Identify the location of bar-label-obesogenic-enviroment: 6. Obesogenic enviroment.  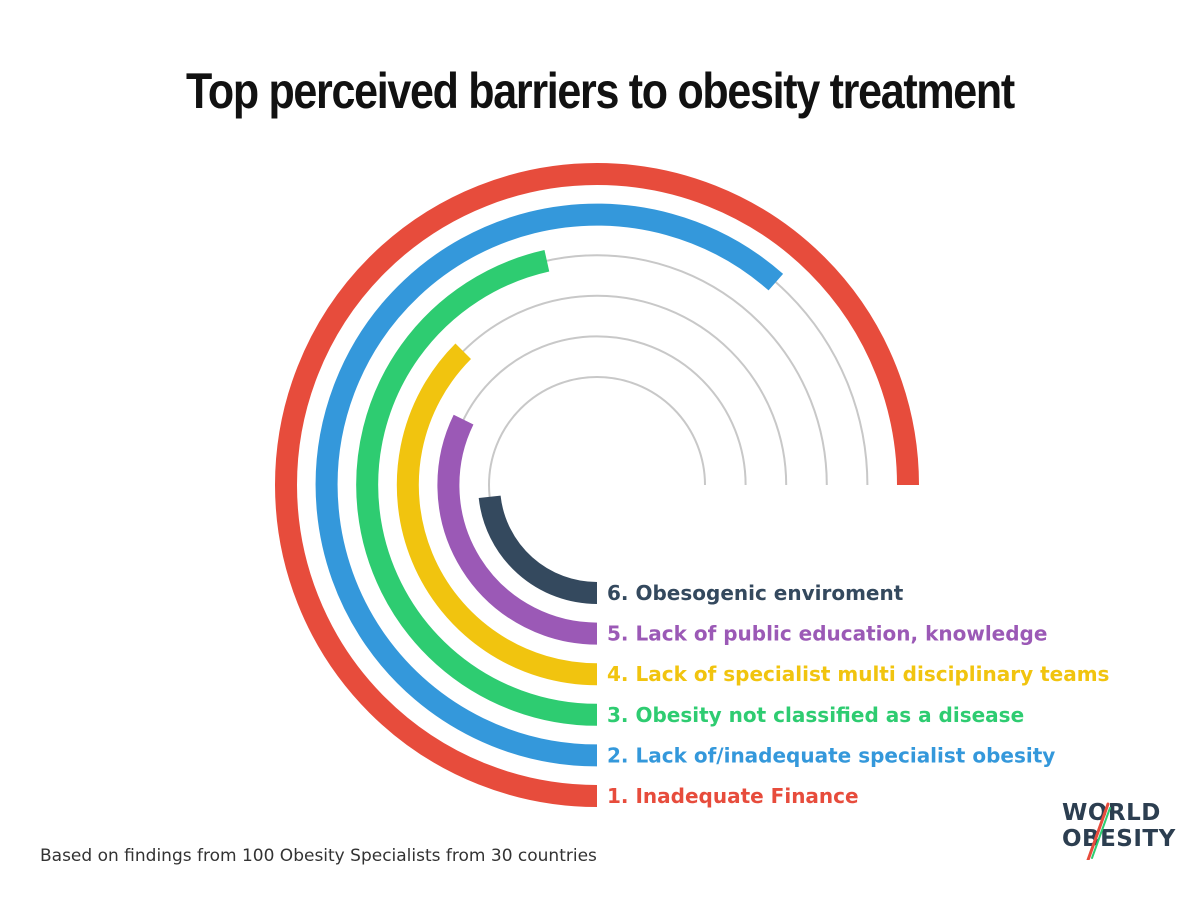
(755, 593).